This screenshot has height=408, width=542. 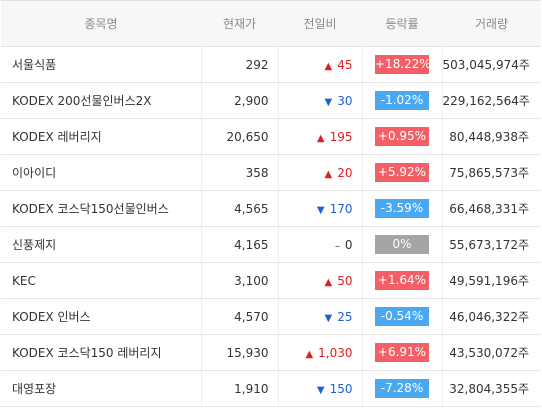 I want to click on current-price: 15,930, so click(x=240, y=352).